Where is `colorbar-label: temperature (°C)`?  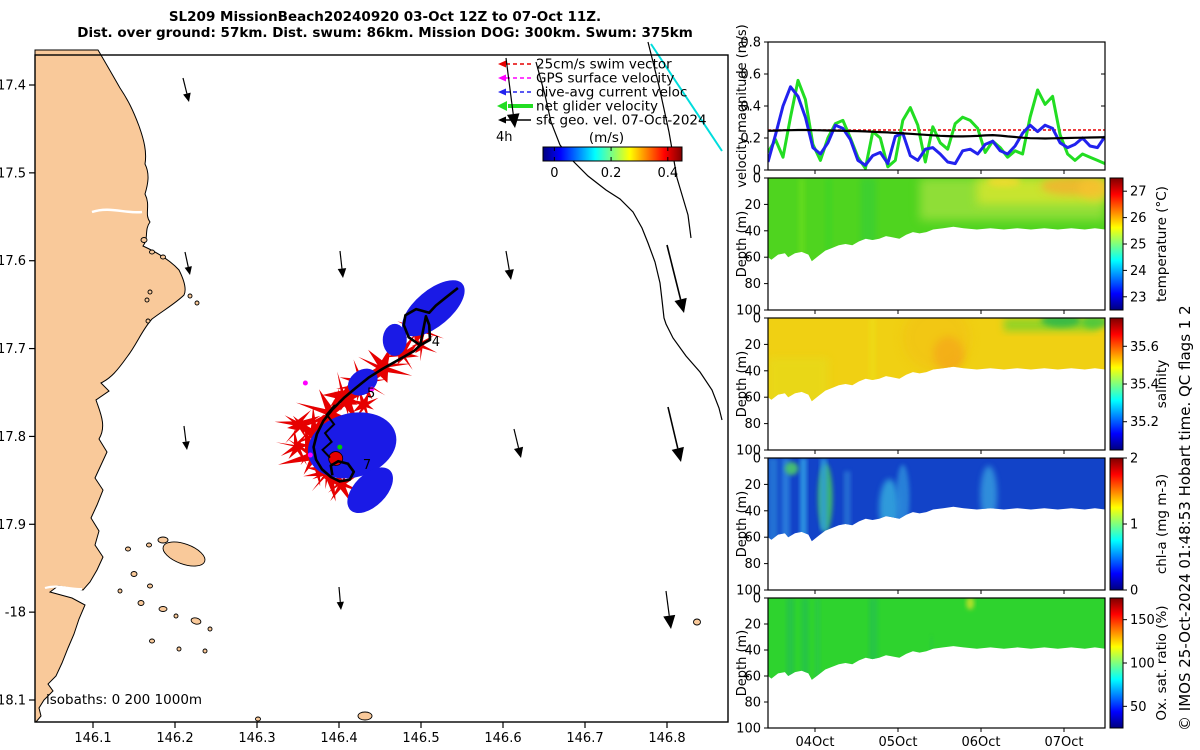 colorbar-label: temperature (°C) is located at coordinates (1162, 244).